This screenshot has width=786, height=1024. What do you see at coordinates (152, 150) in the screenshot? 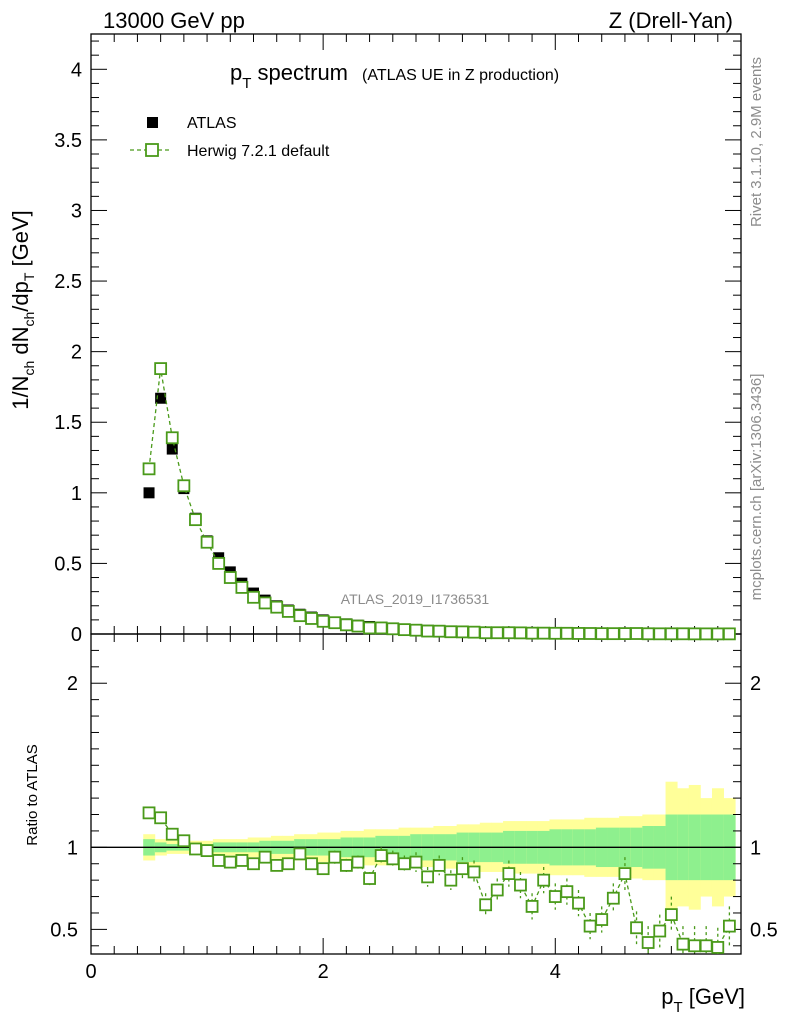
I see `legend-herwig-marker` at bounding box center [152, 150].